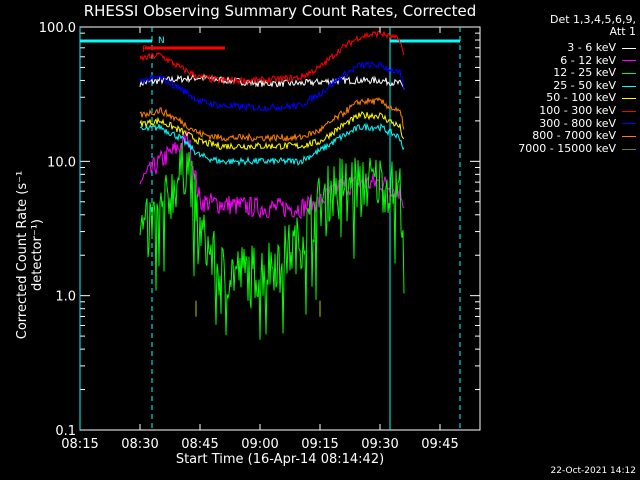 The image size is (640, 480). Describe the element at coordinates (591, 47) in the screenshot. I see `legend-label: 3 - 6 keV` at that location.